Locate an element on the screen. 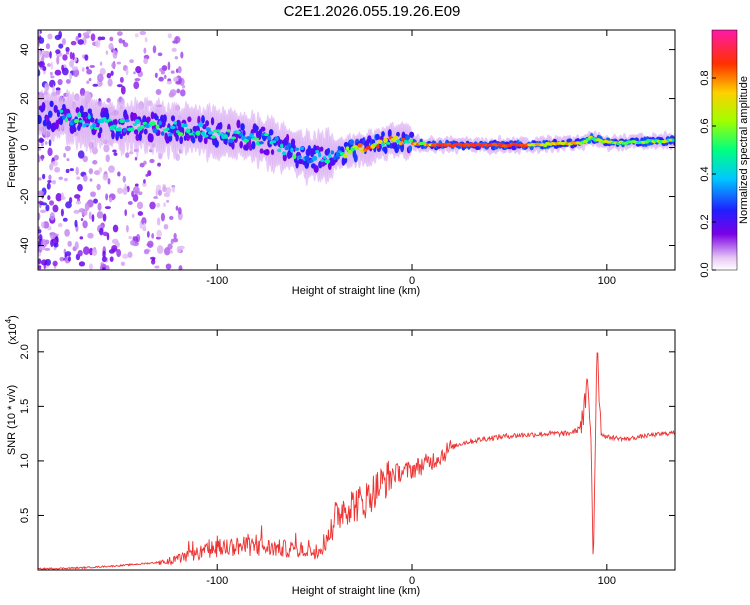  colorbar-tick-label: 0.6 is located at coordinates (705, 125).